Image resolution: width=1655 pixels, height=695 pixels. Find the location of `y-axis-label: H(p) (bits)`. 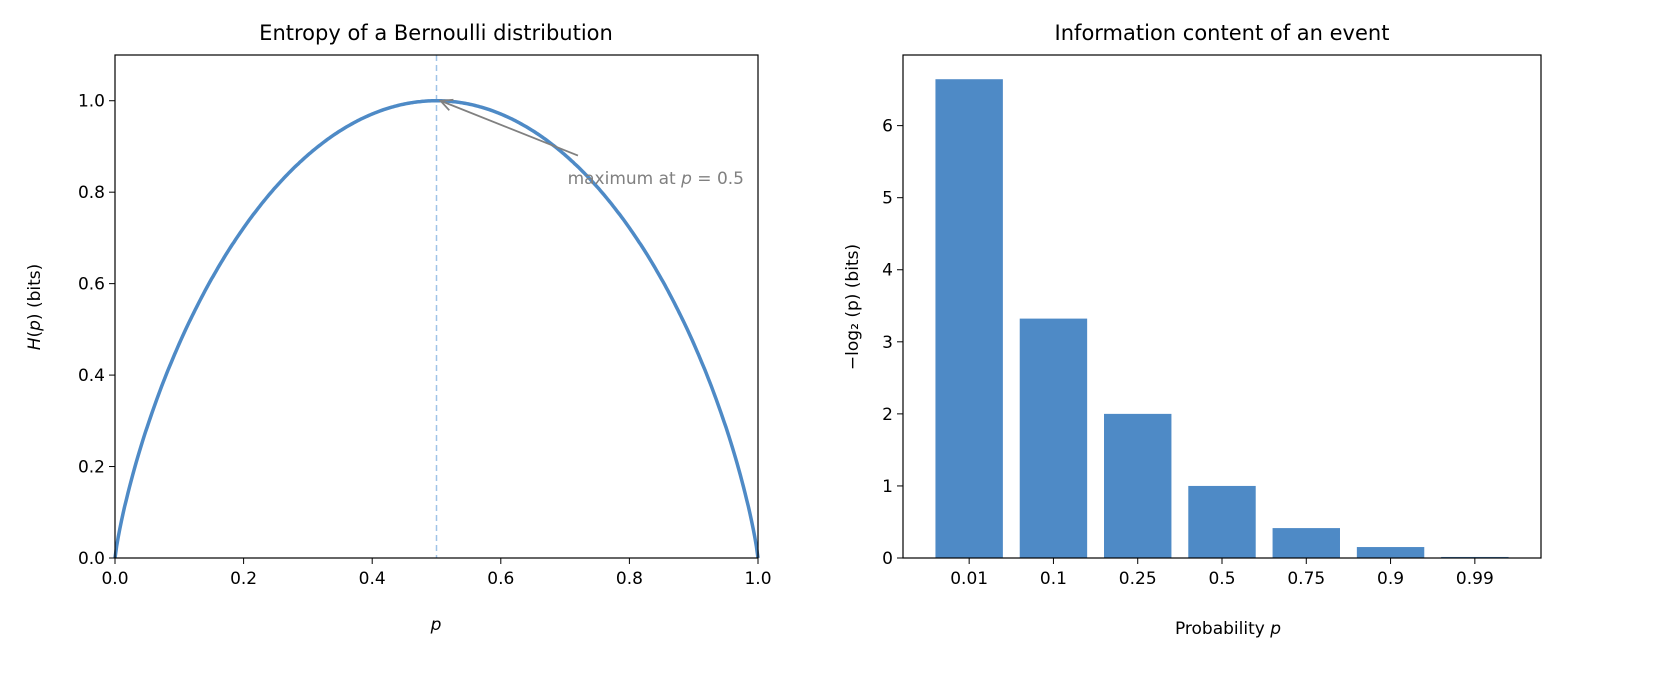

y-axis-label: H(p) (bits) is located at coordinates (35, 307).